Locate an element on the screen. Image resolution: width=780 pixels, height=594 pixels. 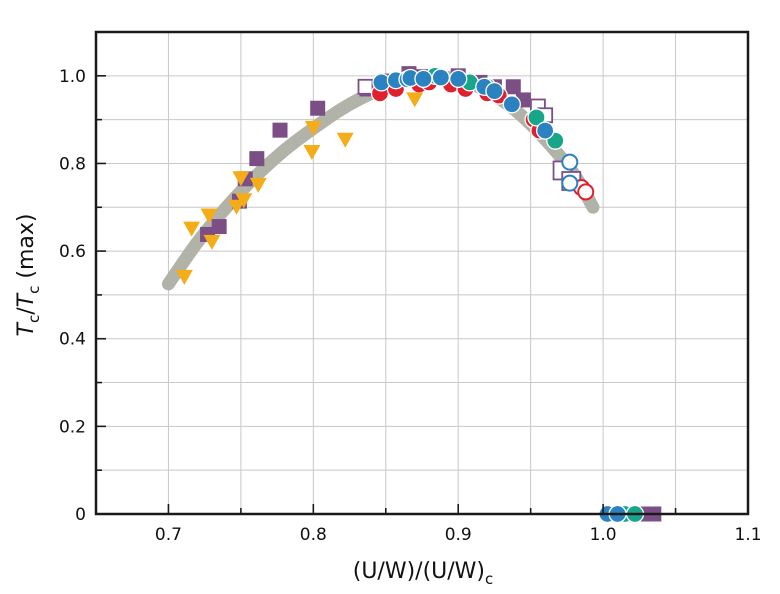
y-tick-label: 0 is located at coordinates (80, 515).